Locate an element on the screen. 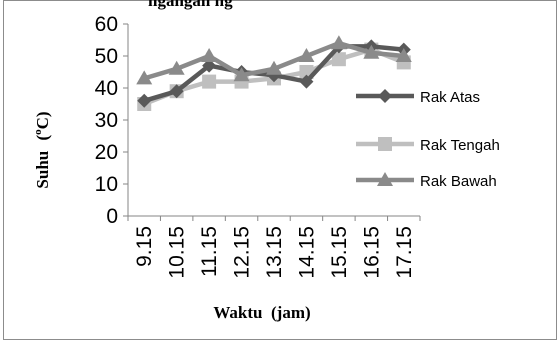 The image size is (560, 348). legend-item: Rak Tengah is located at coordinates (428, 145).